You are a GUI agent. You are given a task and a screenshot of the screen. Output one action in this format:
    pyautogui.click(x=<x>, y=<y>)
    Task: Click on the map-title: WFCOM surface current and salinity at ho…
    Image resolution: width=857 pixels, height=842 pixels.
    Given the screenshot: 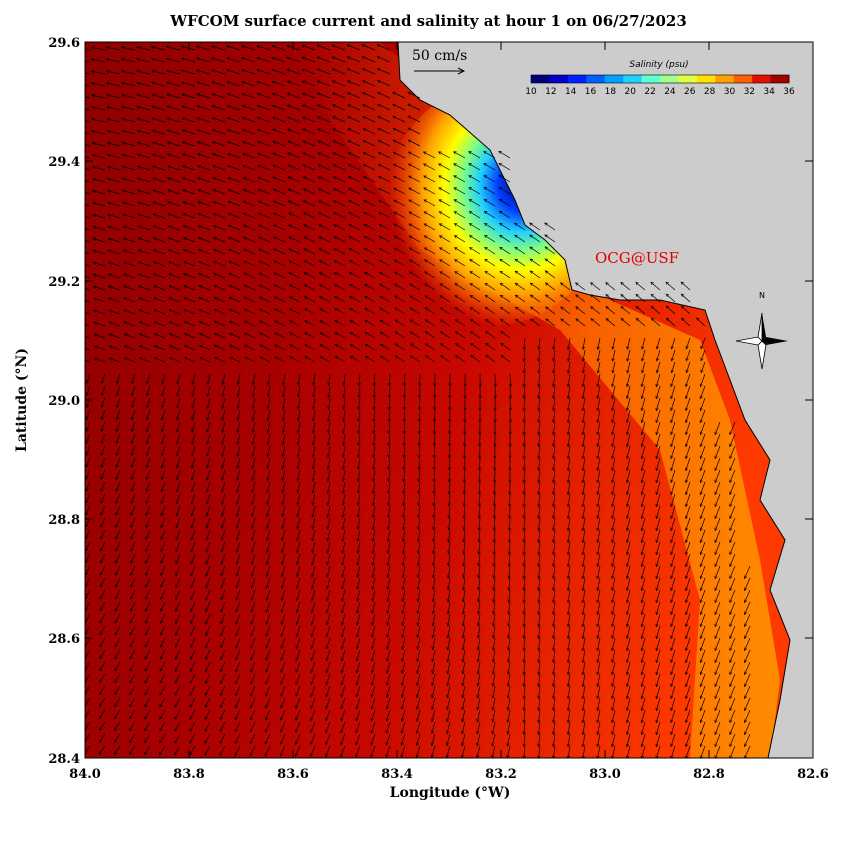 What is the action you would take?
    pyautogui.click(x=428, y=21)
    